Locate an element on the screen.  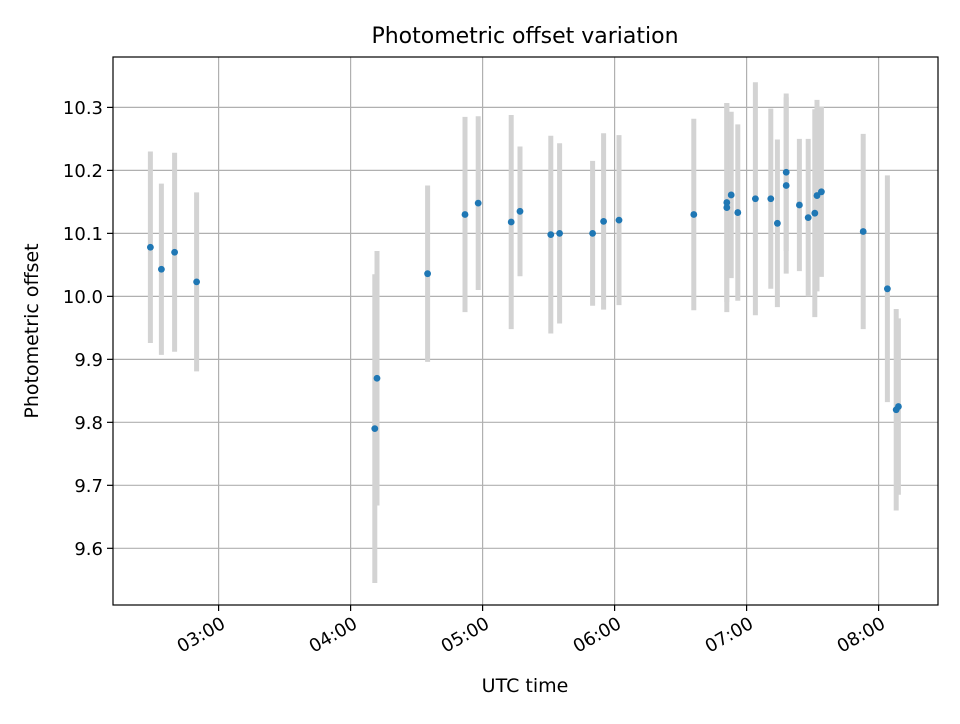
y-axis-ticks: 9.6 9.7 9.8 9.9 10.0 10.1 10.2 10.3 is located at coordinates (88, 329).